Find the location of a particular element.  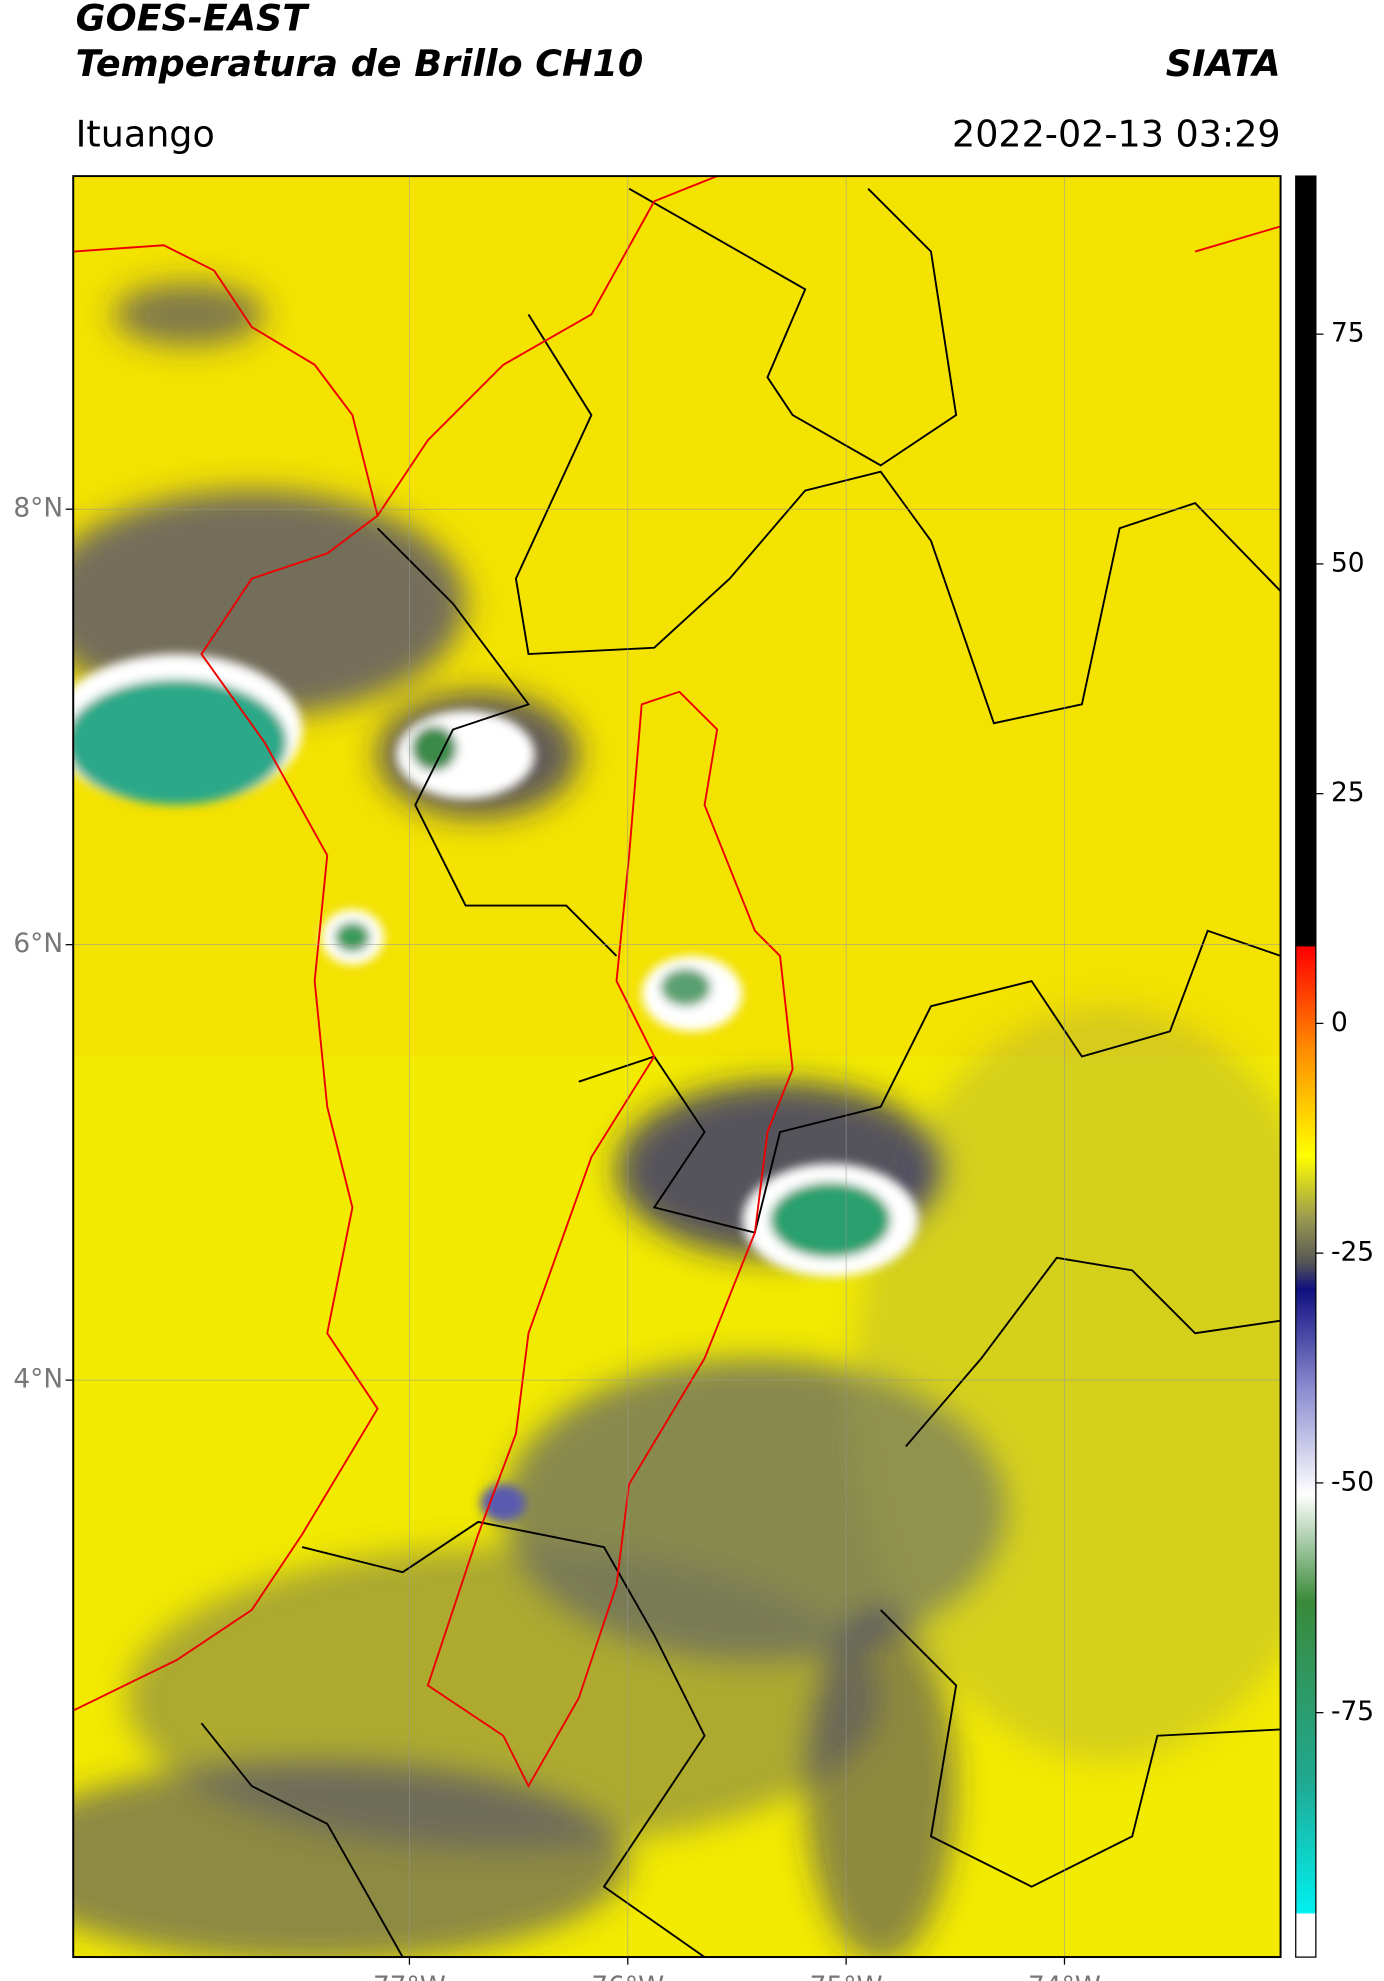

lat-tick-label: 8°N is located at coordinates (38, 508).